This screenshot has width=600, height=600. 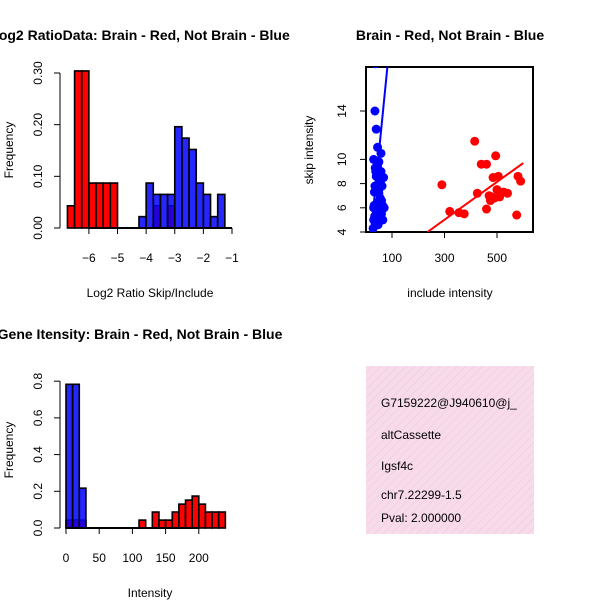 I want to click on scatter-x-tick-label: 500, so click(x=497, y=258).